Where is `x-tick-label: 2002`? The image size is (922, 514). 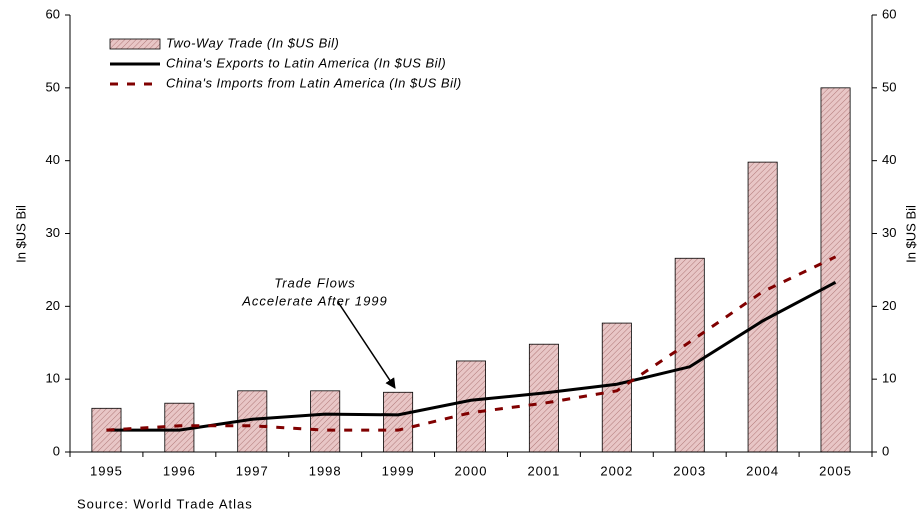
x-tick-label: 2002 is located at coordinates (616, 470).